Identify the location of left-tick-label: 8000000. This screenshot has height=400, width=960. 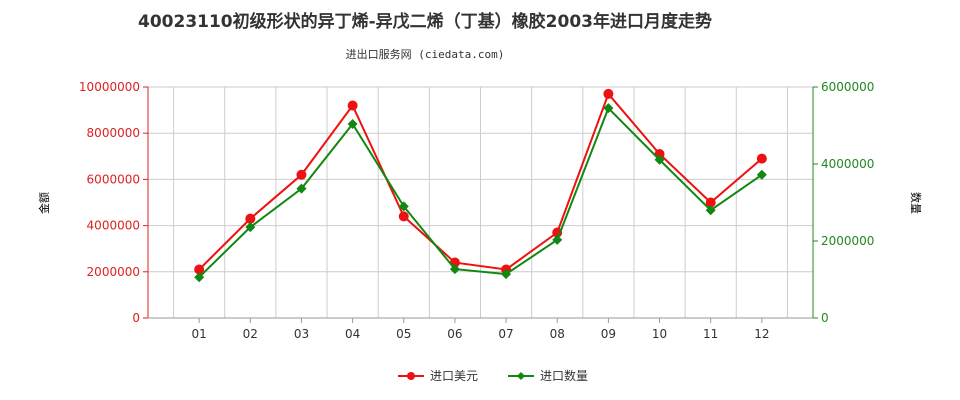
(113, 133).